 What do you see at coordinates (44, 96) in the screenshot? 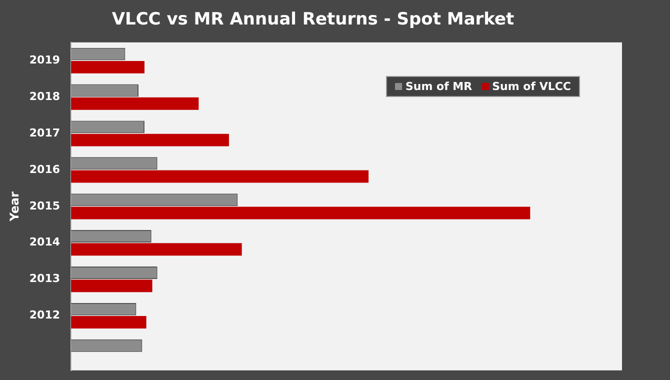
I see `y-tick-label: 2018` at bounding box center [44, 96].